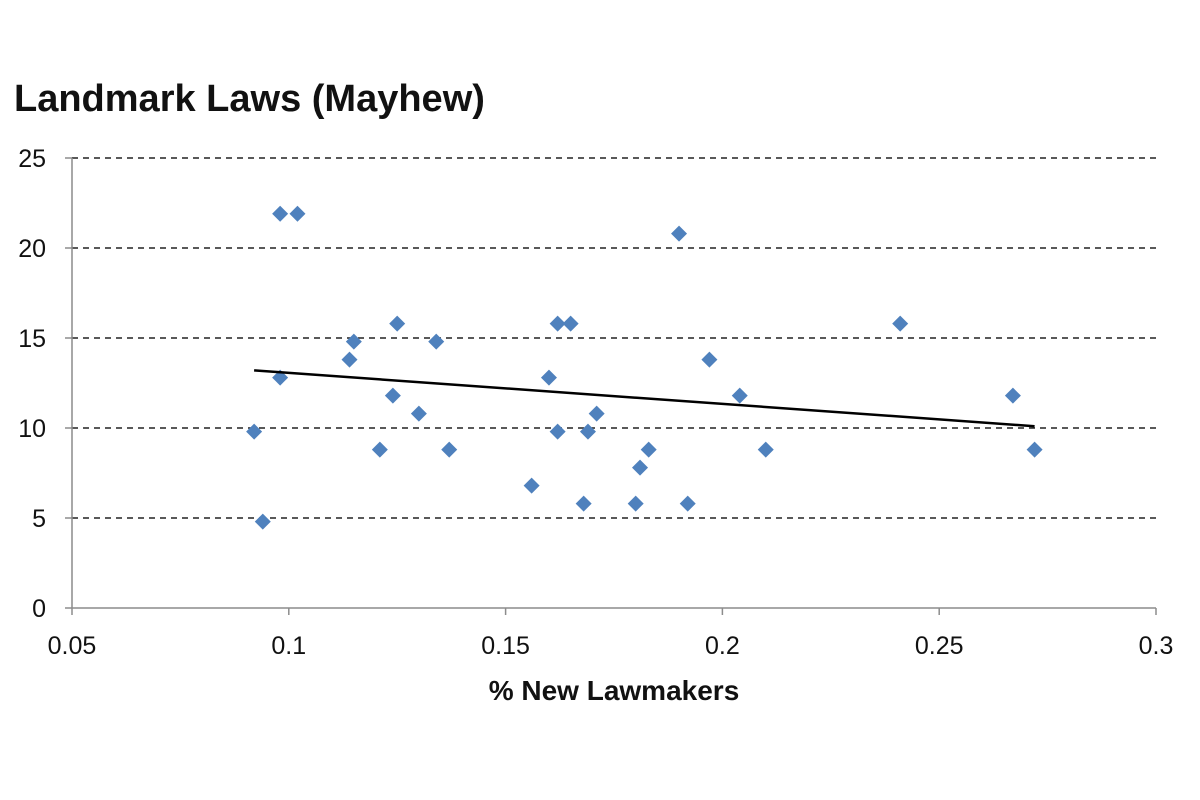 This screenshot has width=1200, height=800. What do you see at coordinates (32, 429) in the screenshot?
I see `y-tick-label: 10` at bounding box center [32, 429].